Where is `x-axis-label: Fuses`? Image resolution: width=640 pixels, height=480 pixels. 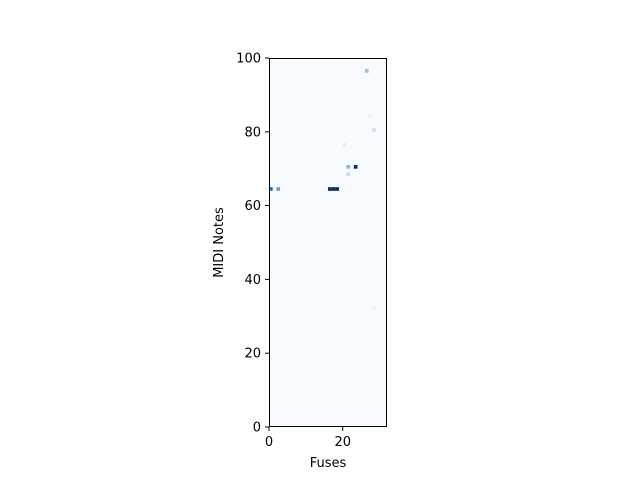
x-axis-label: Fuses is located at coordinates (328, 463).